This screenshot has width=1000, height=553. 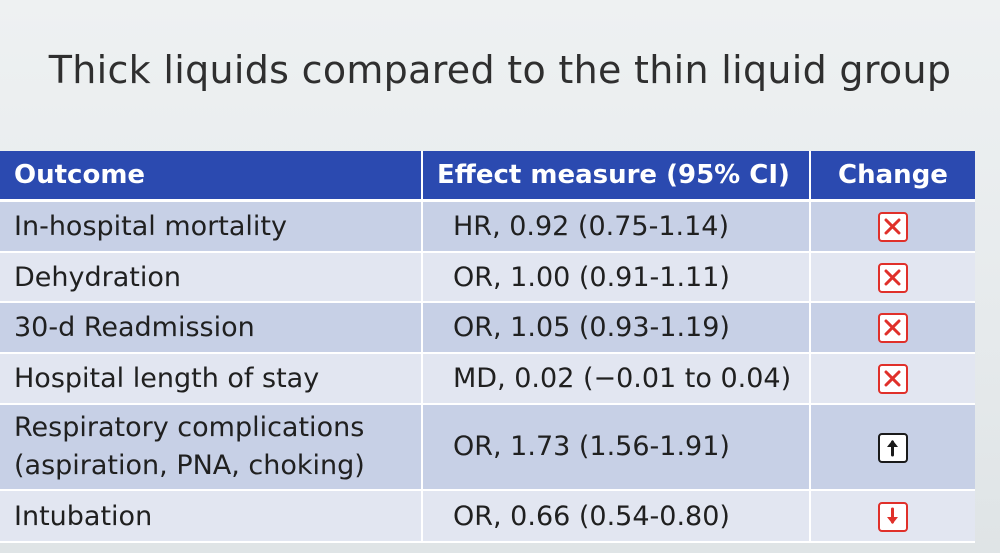 I want to click on table-row: Dehydration OR, 1.00 (0.91-1.11), so click(x=487, y=277).